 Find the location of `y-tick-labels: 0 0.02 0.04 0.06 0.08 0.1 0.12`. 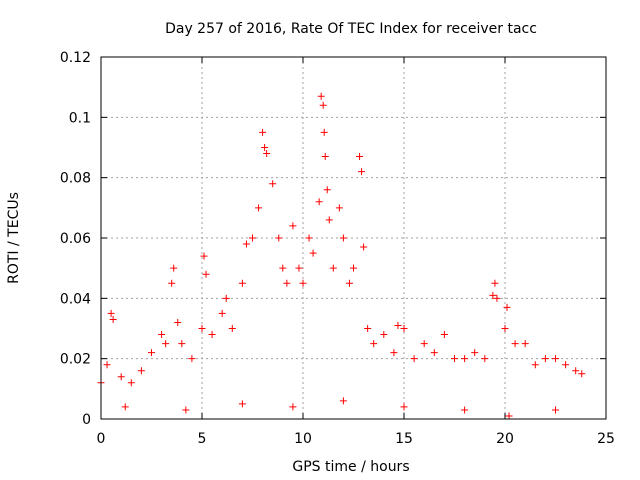

y-tick-labels: 0 0.02 0.04 0.06 0.08 0.1 0.12 is located at coordinates (75, 239).